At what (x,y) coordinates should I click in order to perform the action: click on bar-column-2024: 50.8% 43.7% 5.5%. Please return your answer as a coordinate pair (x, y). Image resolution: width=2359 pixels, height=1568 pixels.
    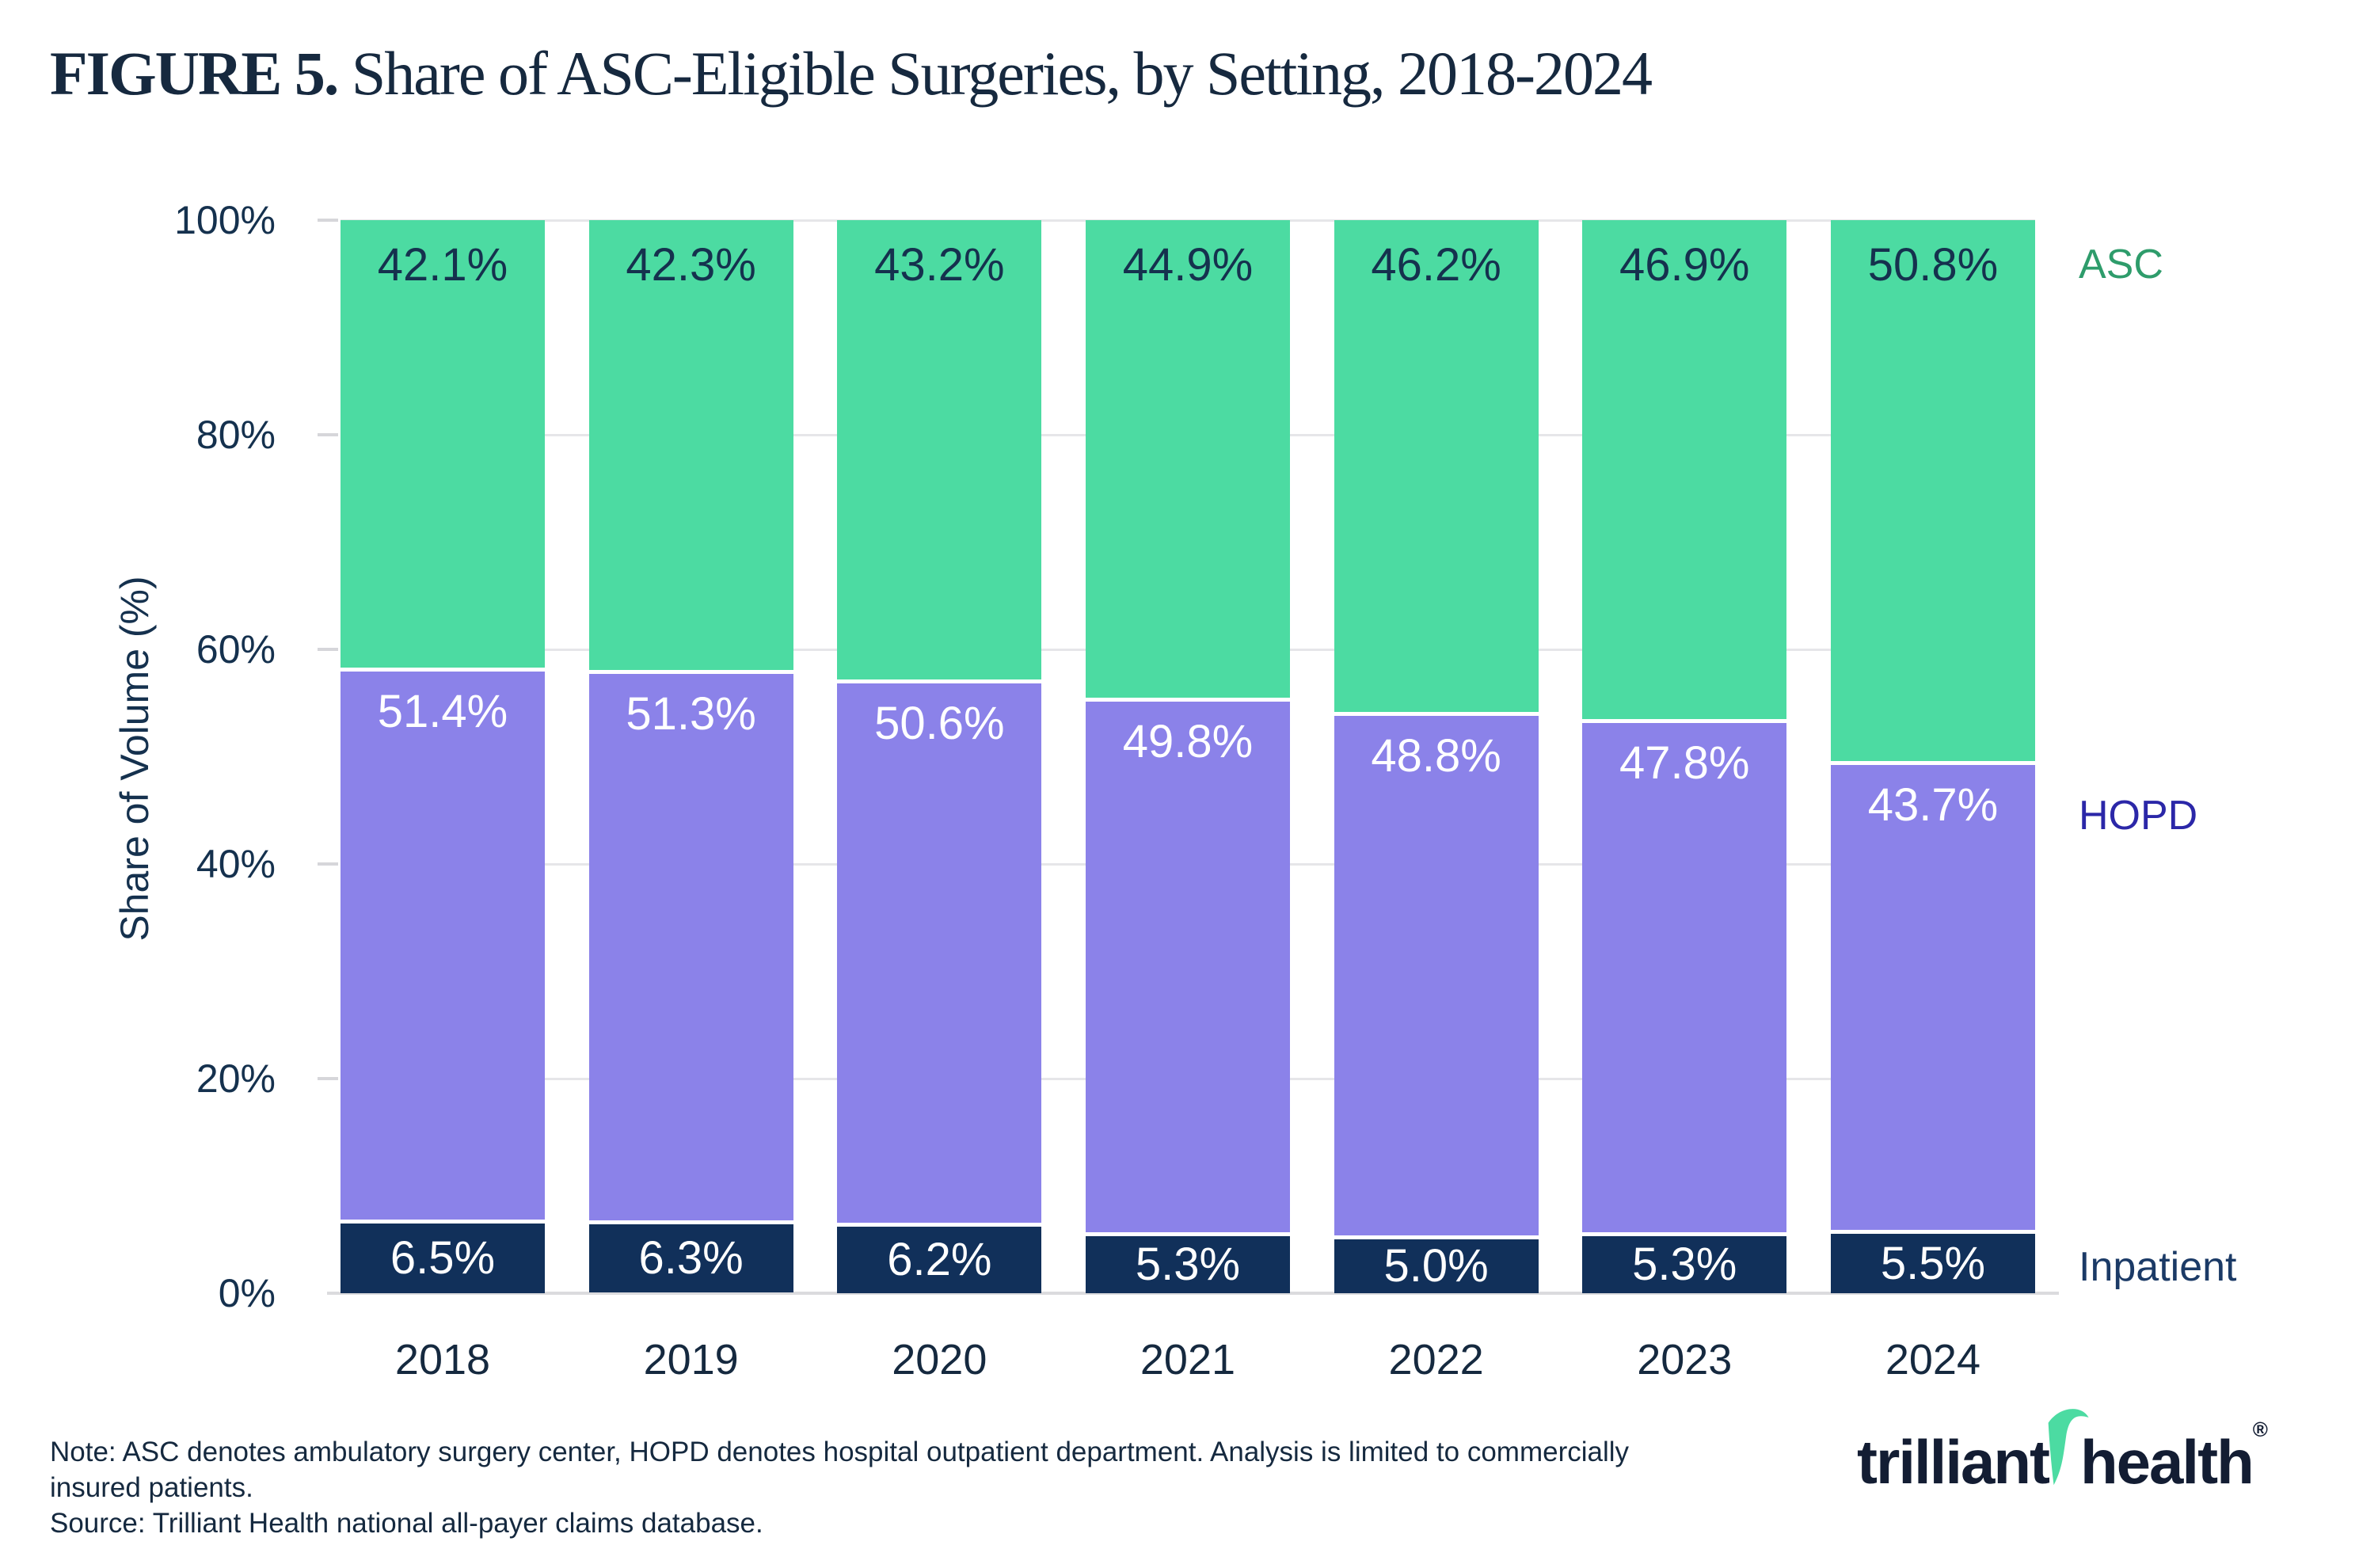
    Looking at the image, I should click on (1932, 756).